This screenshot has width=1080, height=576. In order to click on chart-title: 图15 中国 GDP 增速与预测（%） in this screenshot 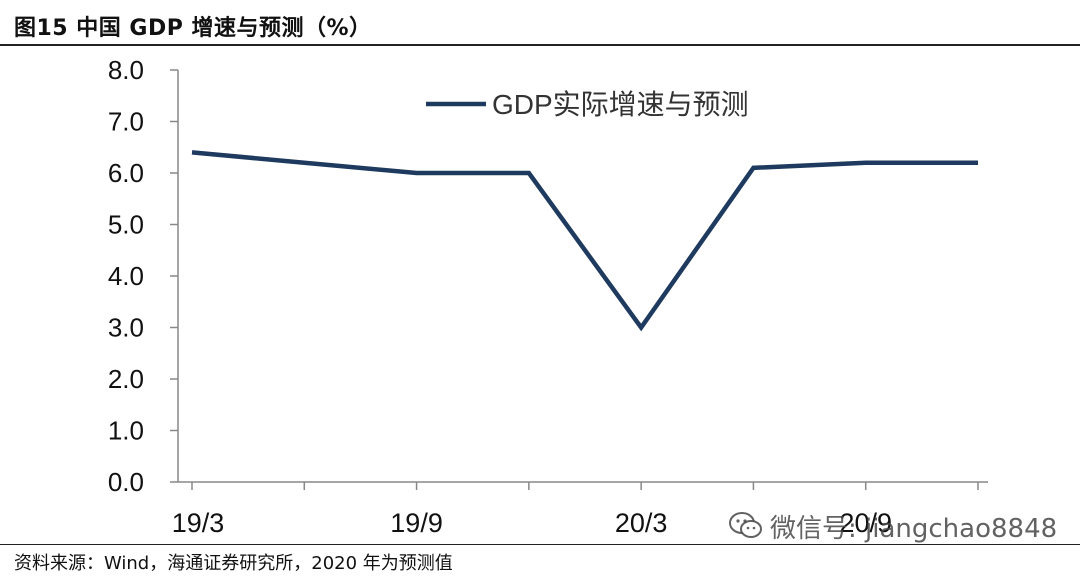, I will do `click(193, 28)`.